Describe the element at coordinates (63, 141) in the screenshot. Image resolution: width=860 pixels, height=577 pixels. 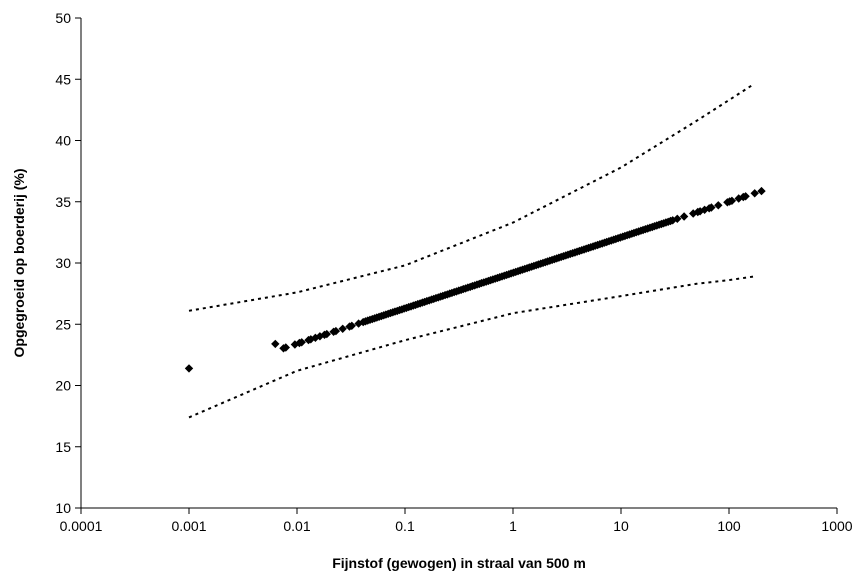
I see `y-tick-label: 40` at that location.